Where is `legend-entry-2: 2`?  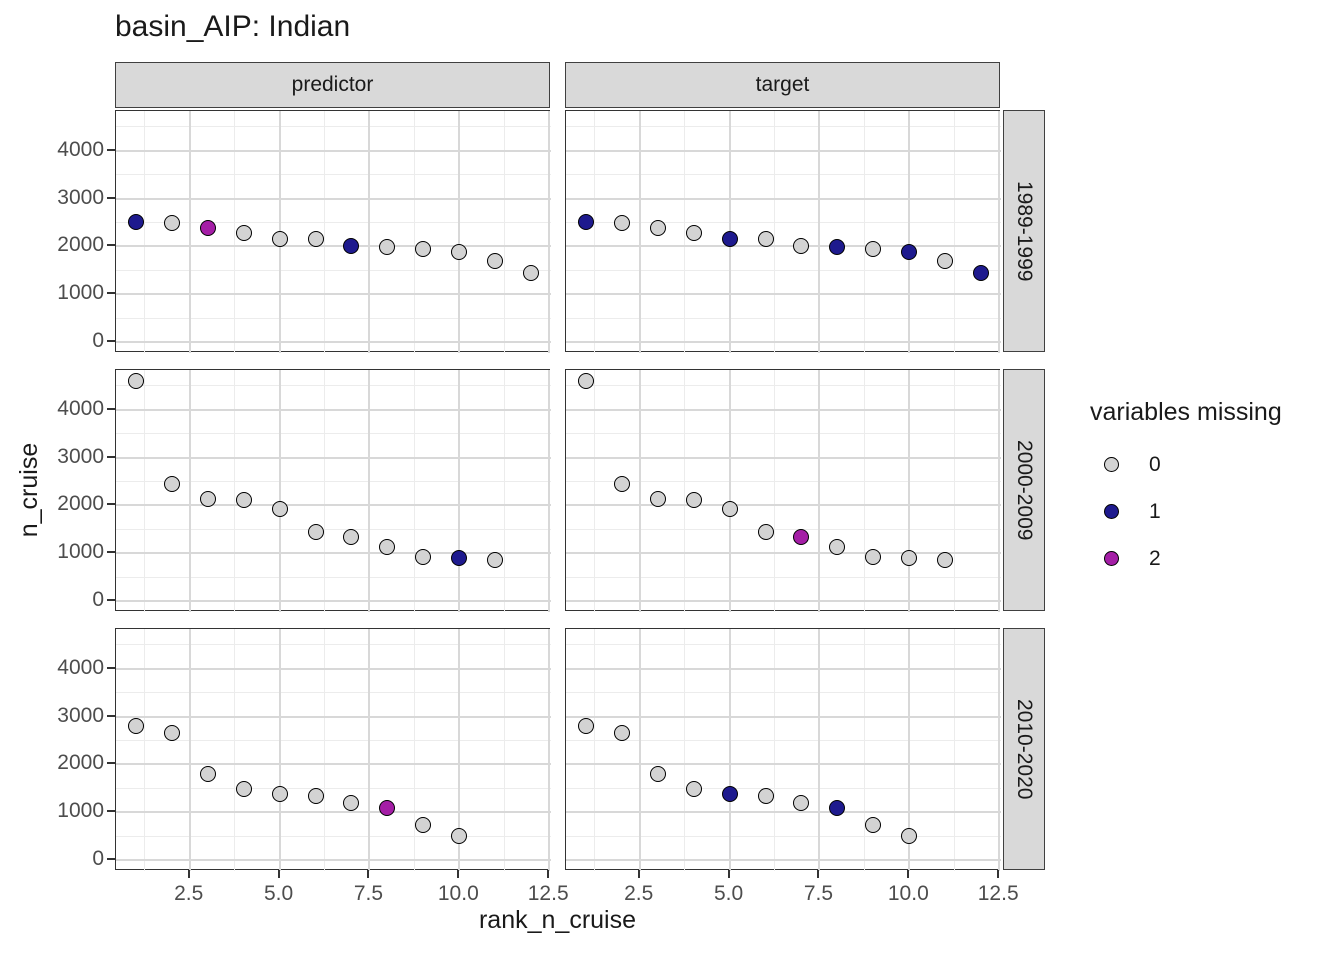
legend-entry-2: 2 is located at coordinates (1215, 558).